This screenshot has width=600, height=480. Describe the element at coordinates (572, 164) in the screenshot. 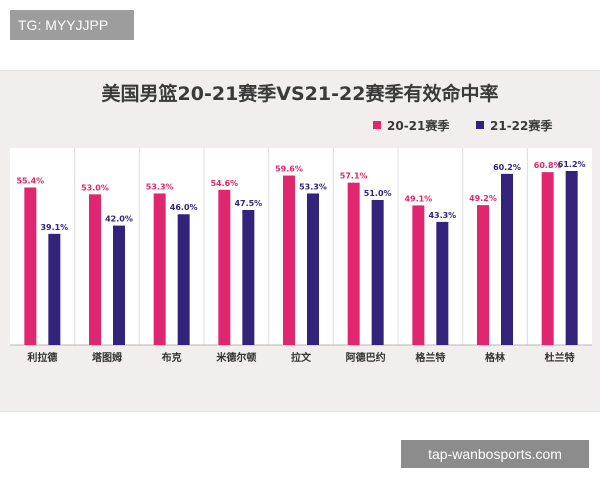

I see `data-label-series-2: 61.2%` at that location.